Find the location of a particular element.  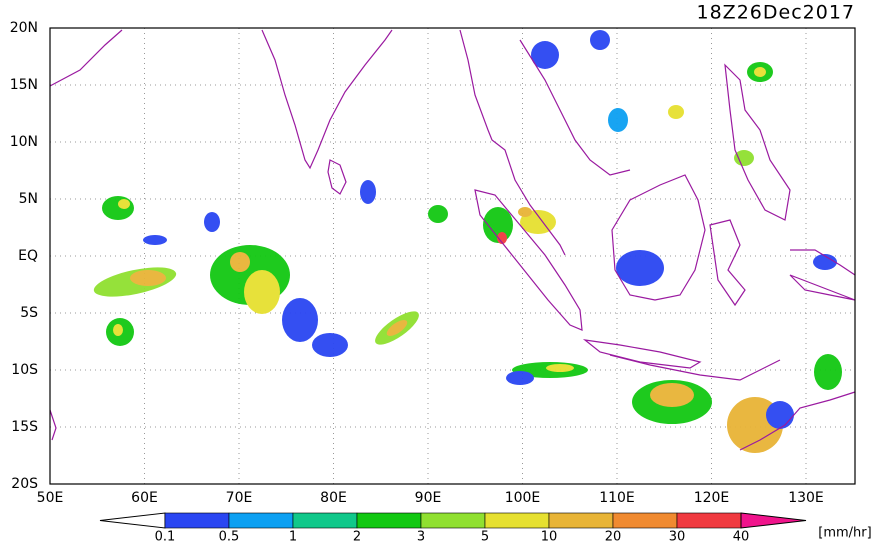

lat-label: EQ is located at coordinates (28, 256).